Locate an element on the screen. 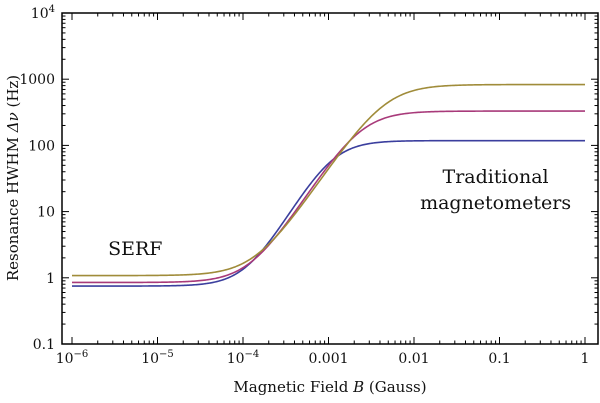 The image size is (600, 403). x-tick-label: 10⁻⁶ is located at coordinates (72, 358).